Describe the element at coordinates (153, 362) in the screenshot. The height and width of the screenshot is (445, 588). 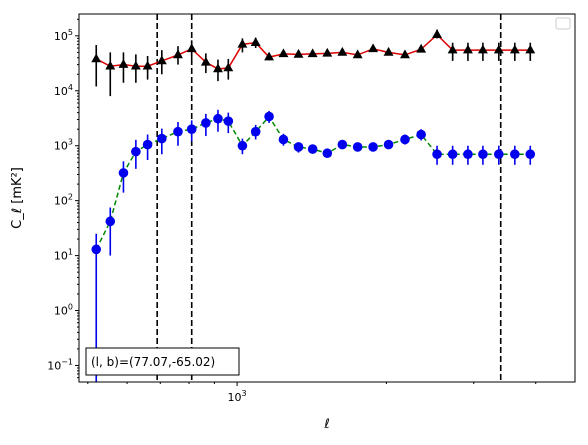
I see `annotation-text: (l, b)=(77.07,-65.02)` at that location.